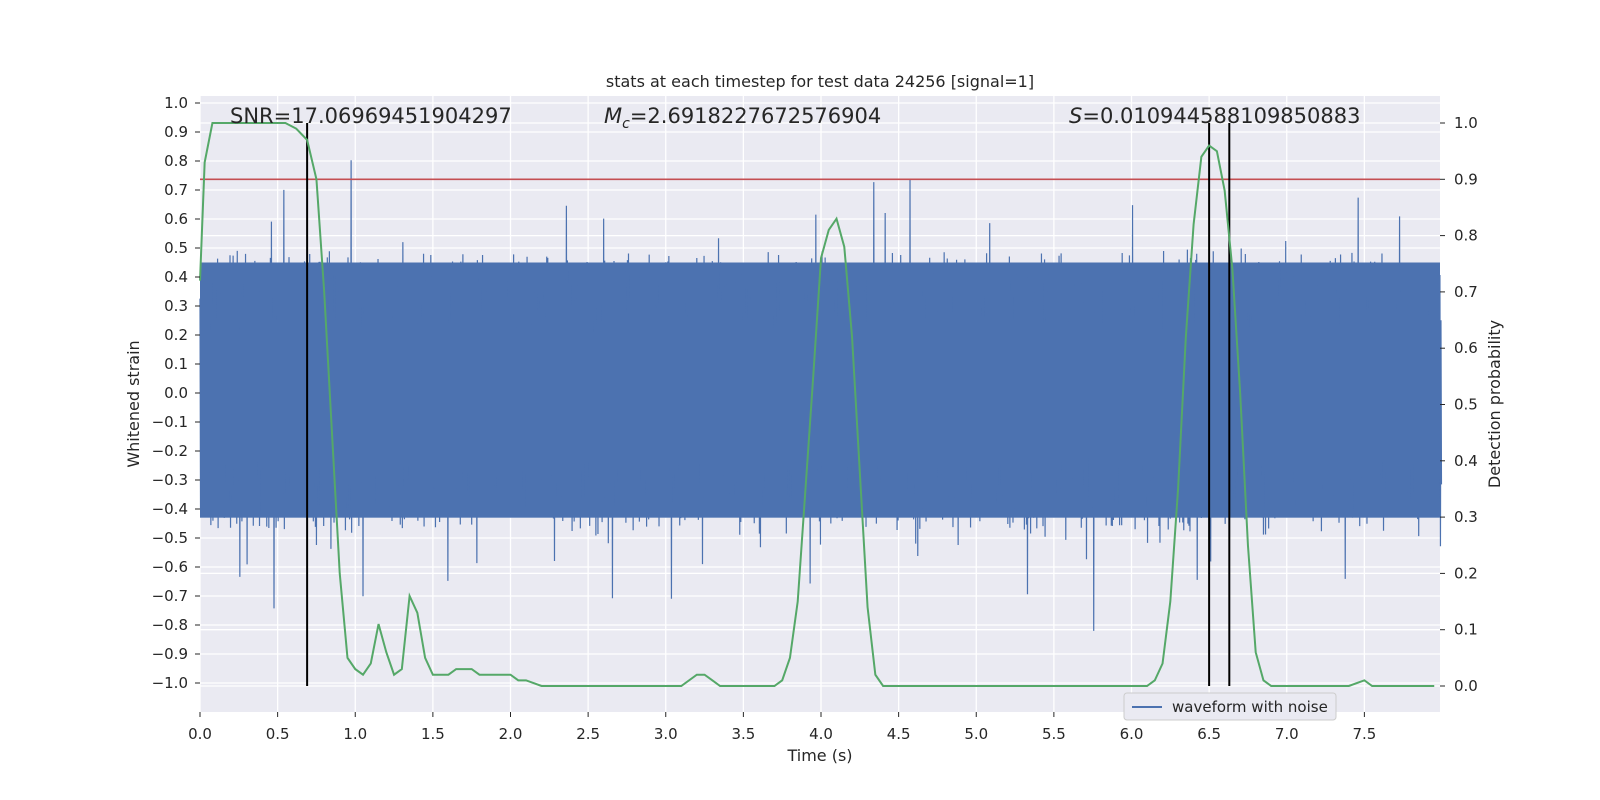 Image resolution: width=1600 pixels, height=800 pixels. I want to click on y-tick-label: 0.3, so click(176, 306).